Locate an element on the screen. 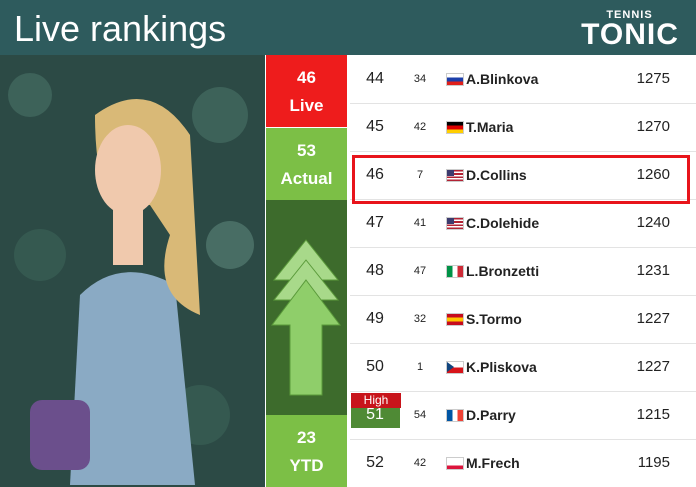  ranking-row: 48 47 L.Bronzetti 1231 is located at coordinates (523, 271).